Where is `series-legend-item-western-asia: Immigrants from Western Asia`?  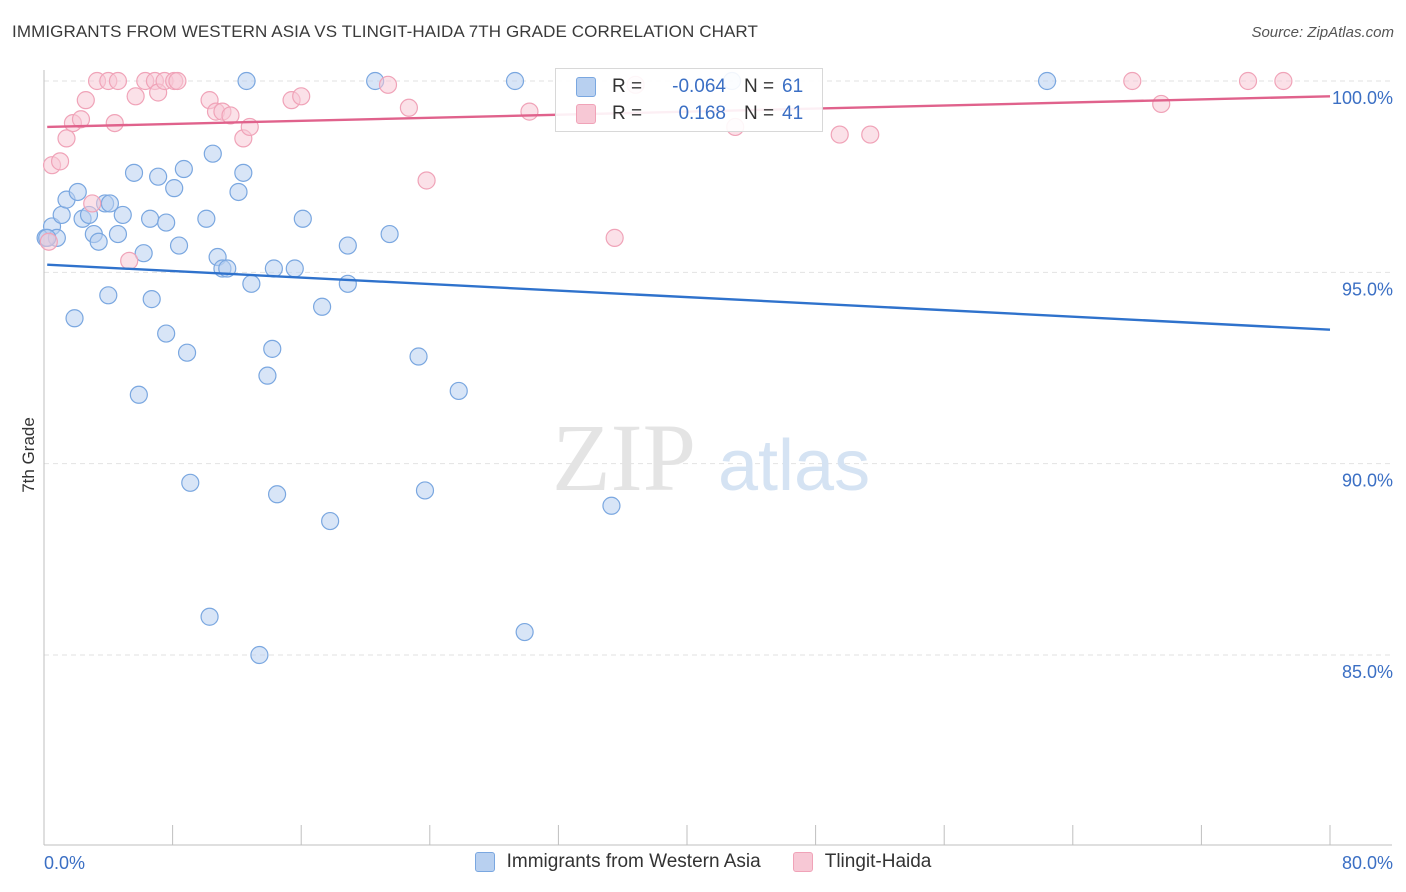
series-legend-item-western-asia: Immigrants from Western Asia is located at coordinates (617, 862).